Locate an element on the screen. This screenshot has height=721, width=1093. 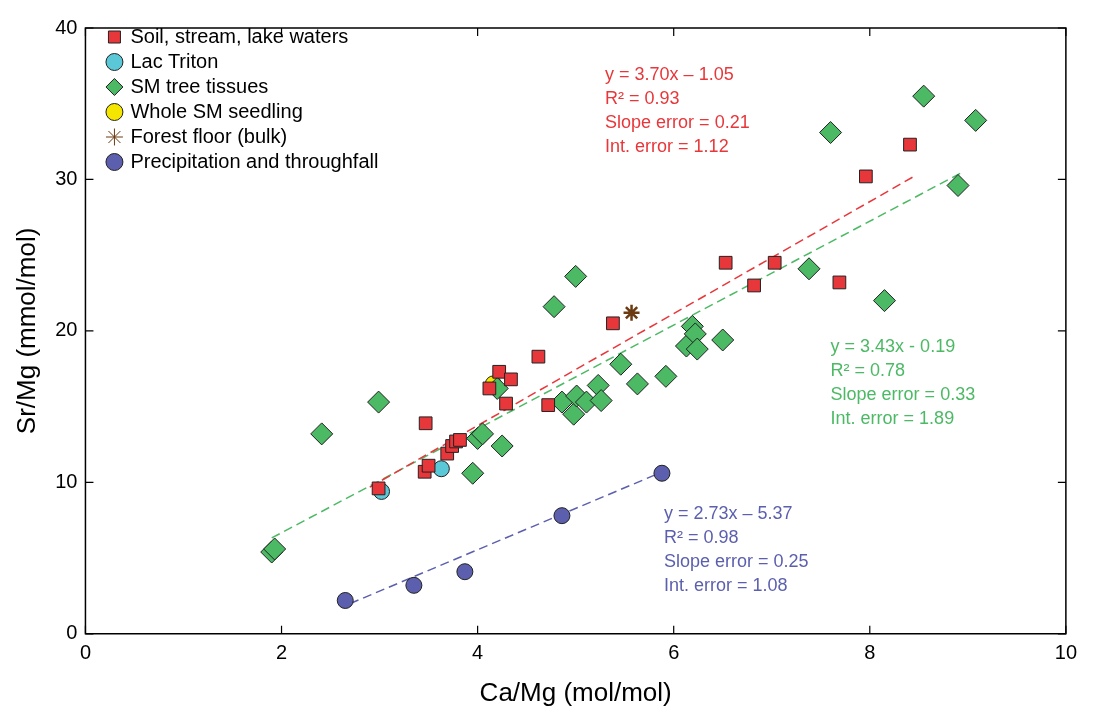
x-tick-label: 0 is located at coordinates (85, 652).